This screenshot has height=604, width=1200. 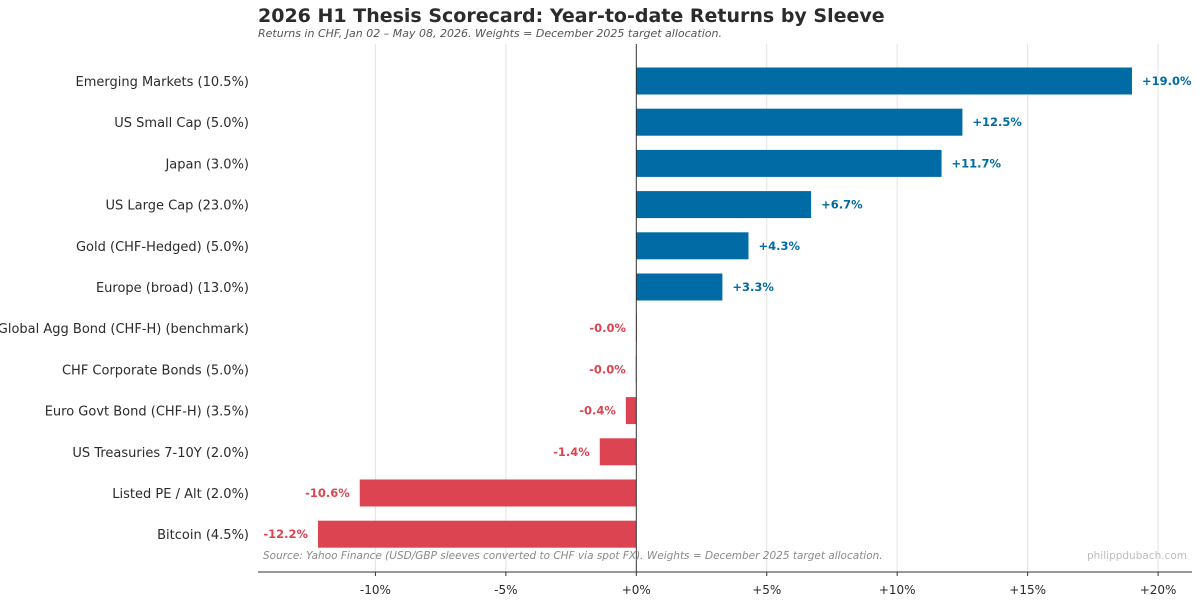 I want to click on x-tick-label: +15%, so click(x=1027, y=590).